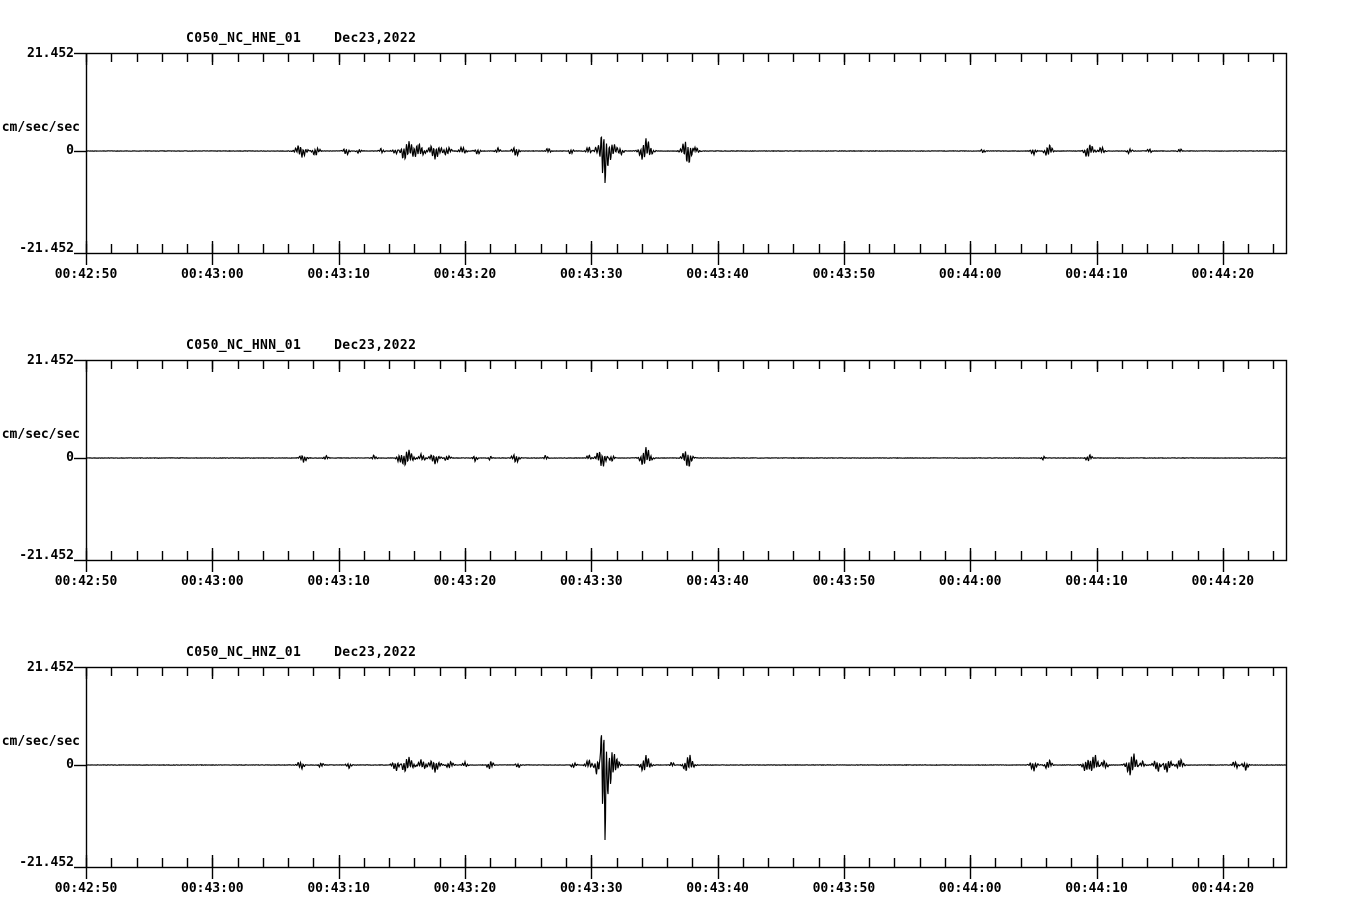 The image size is (1358, 924). What do you see at coordinates (70, 150) in the screenshot?
I see `ytick-label-zero-hne: 0` at bounding box center [70, 150].